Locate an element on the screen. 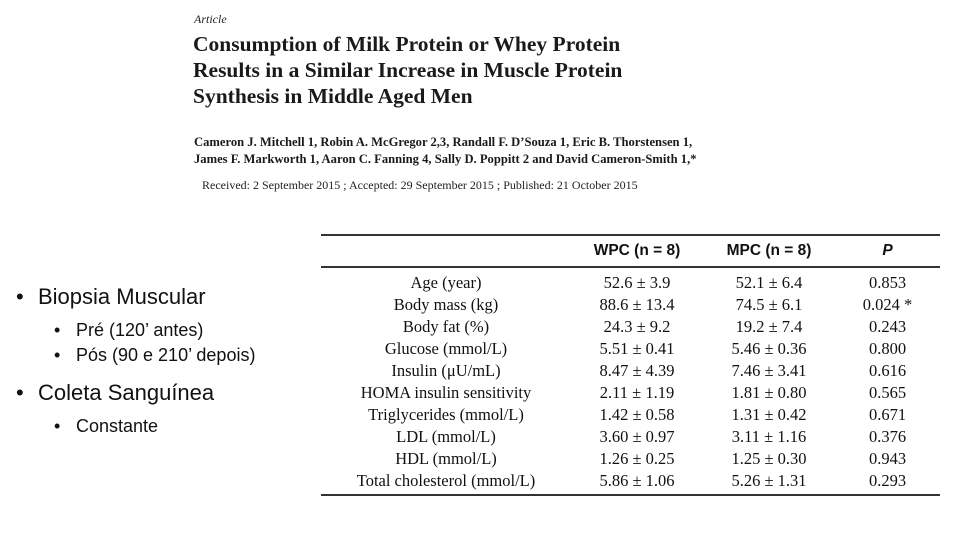  row-wpc-value: 5.51 ± 0.41 is located at coordinates (637, 348).